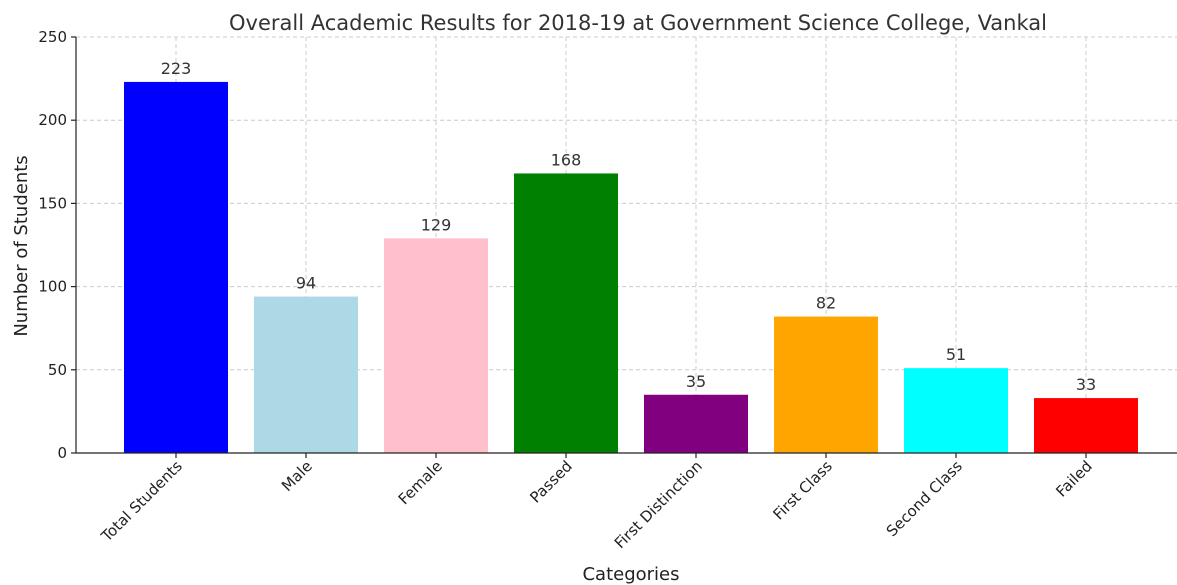 This screenshot has width=1177, height=585. What do you see at coordinates (924, 498) in the screenshot?
I see `x-tick-label: Second Class` at bounding box center [924, 498].